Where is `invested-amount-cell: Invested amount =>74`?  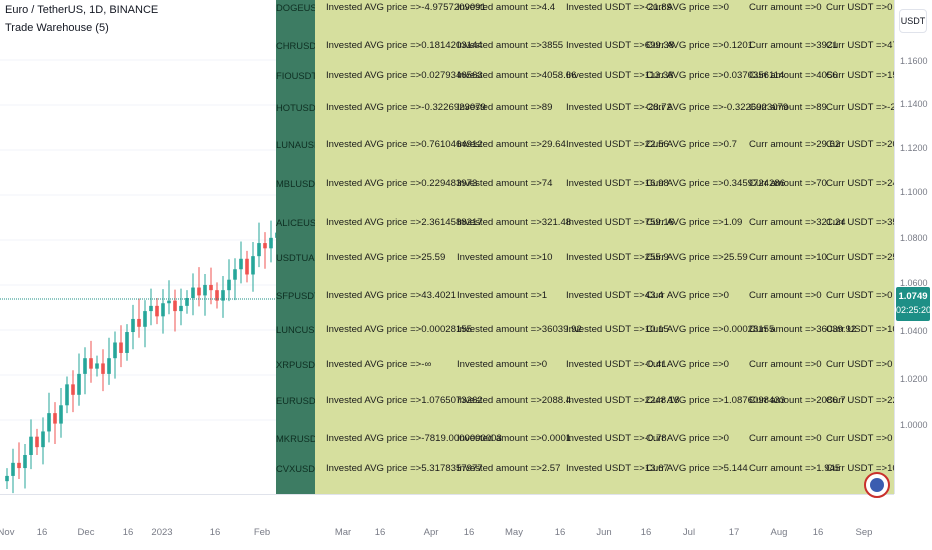
invested-amount-cell: Invested amount =>74 is located at coordinates (505, 183).